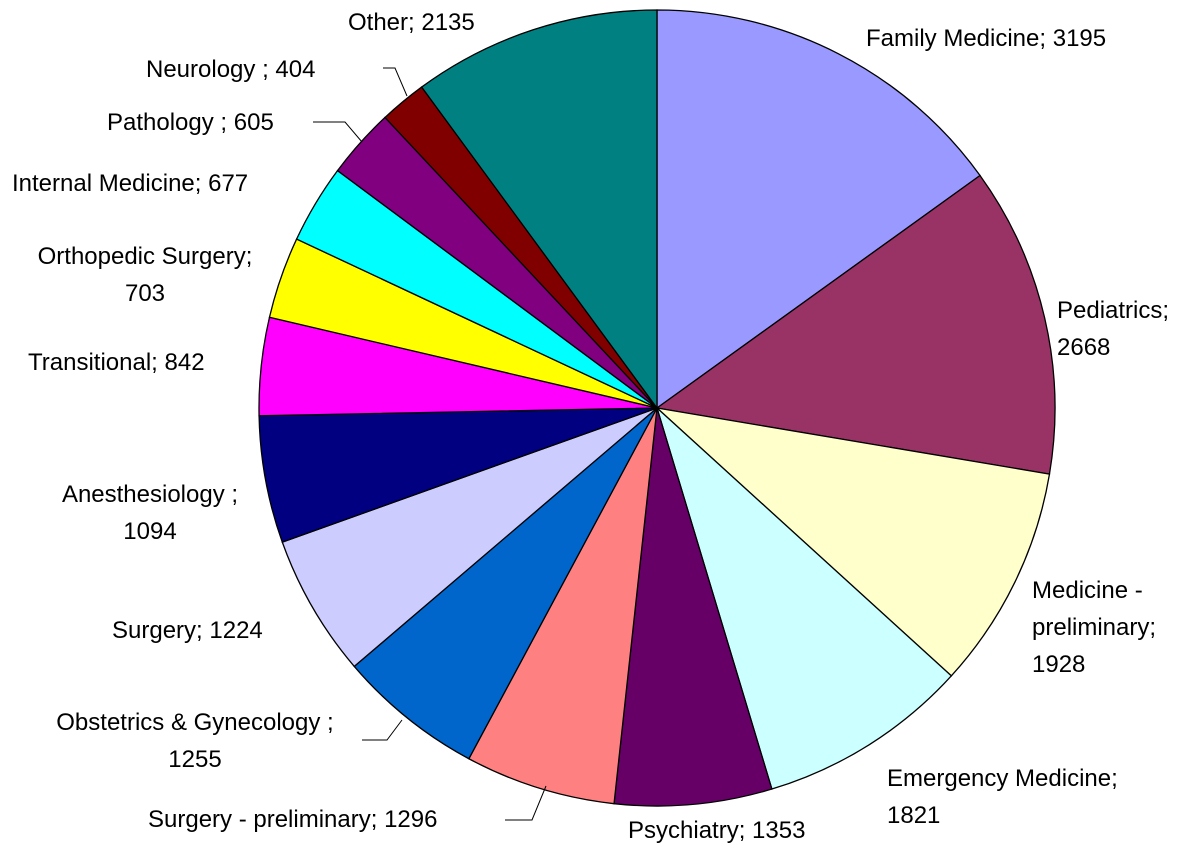  I want to click on data-label-line: Surgery; 1224, so click(187, 630).